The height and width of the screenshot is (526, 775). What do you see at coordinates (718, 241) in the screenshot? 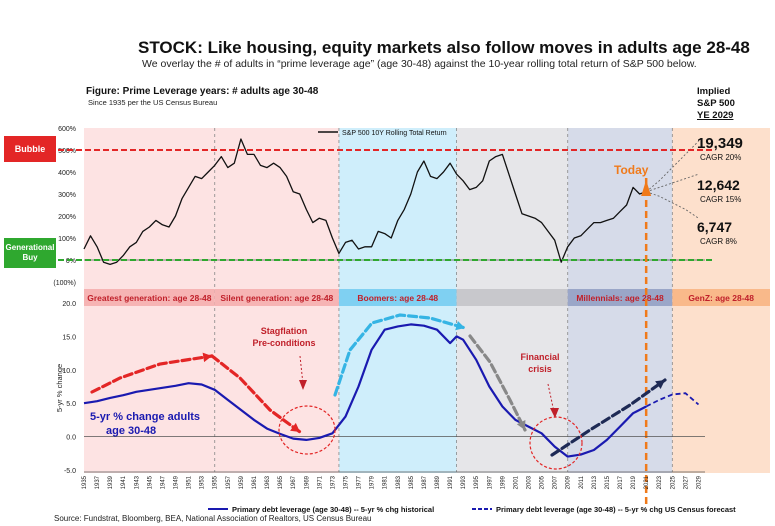
I see `projection-cagr-2: CAGR 8%` at bounding box center [718, 241].